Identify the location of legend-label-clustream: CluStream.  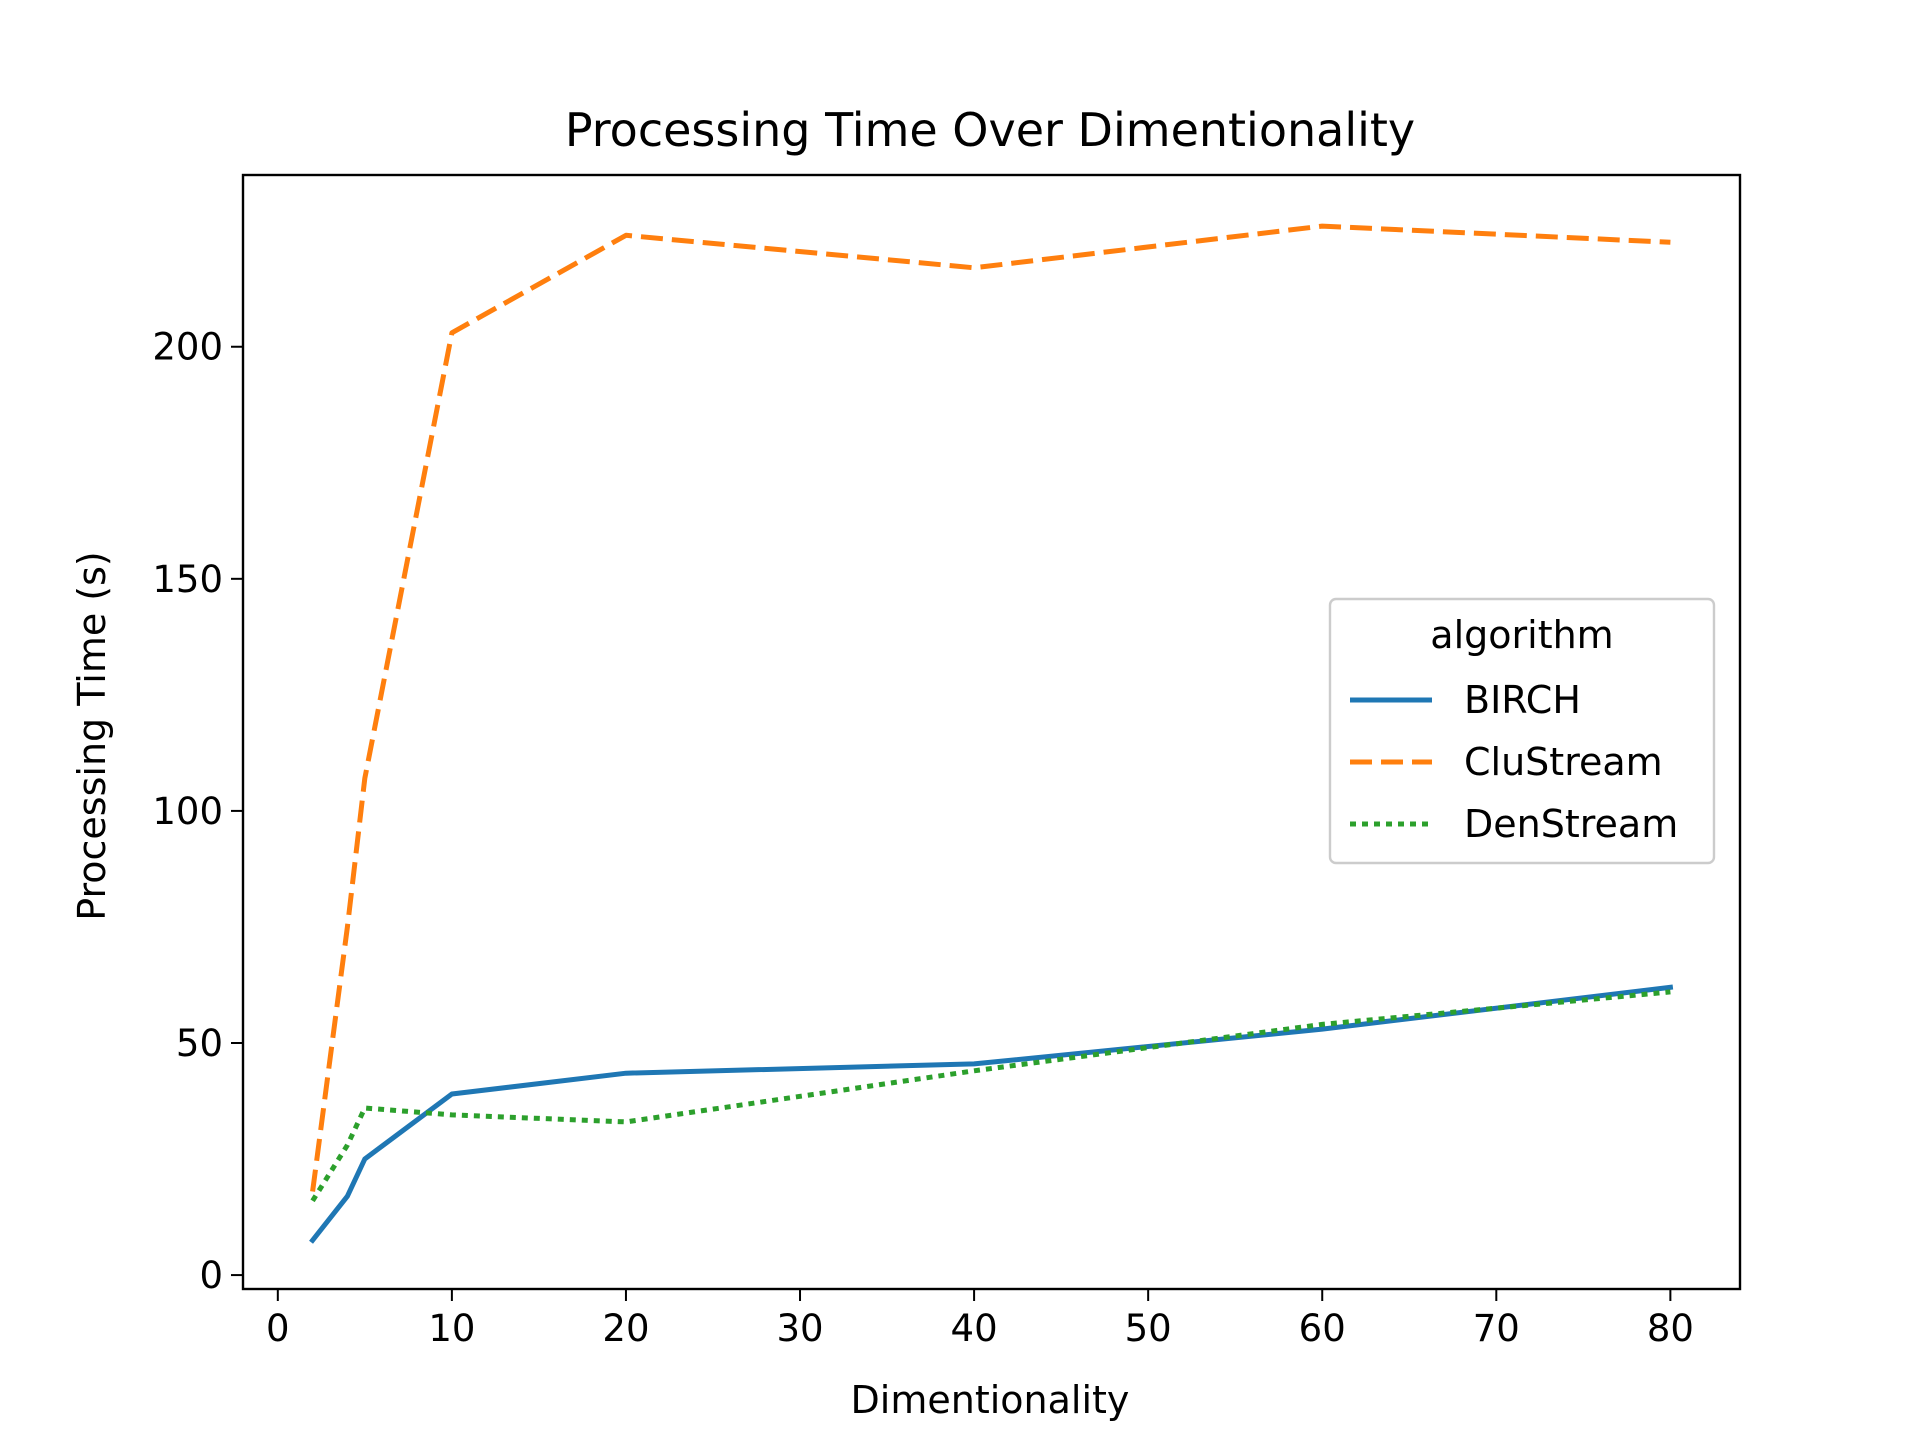
(1563, 762).